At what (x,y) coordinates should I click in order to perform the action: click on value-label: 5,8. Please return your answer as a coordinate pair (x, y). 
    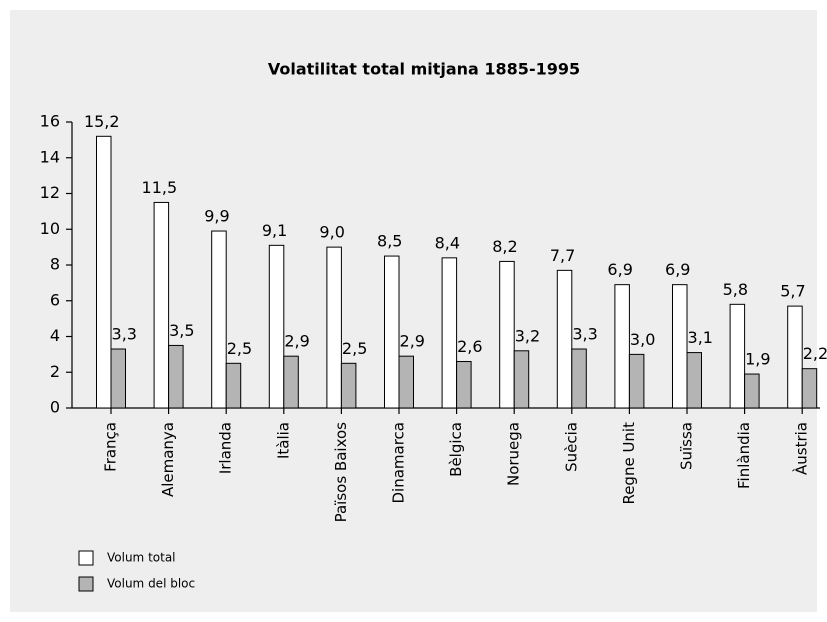
    Looking at the image, I should click on (735, 289).